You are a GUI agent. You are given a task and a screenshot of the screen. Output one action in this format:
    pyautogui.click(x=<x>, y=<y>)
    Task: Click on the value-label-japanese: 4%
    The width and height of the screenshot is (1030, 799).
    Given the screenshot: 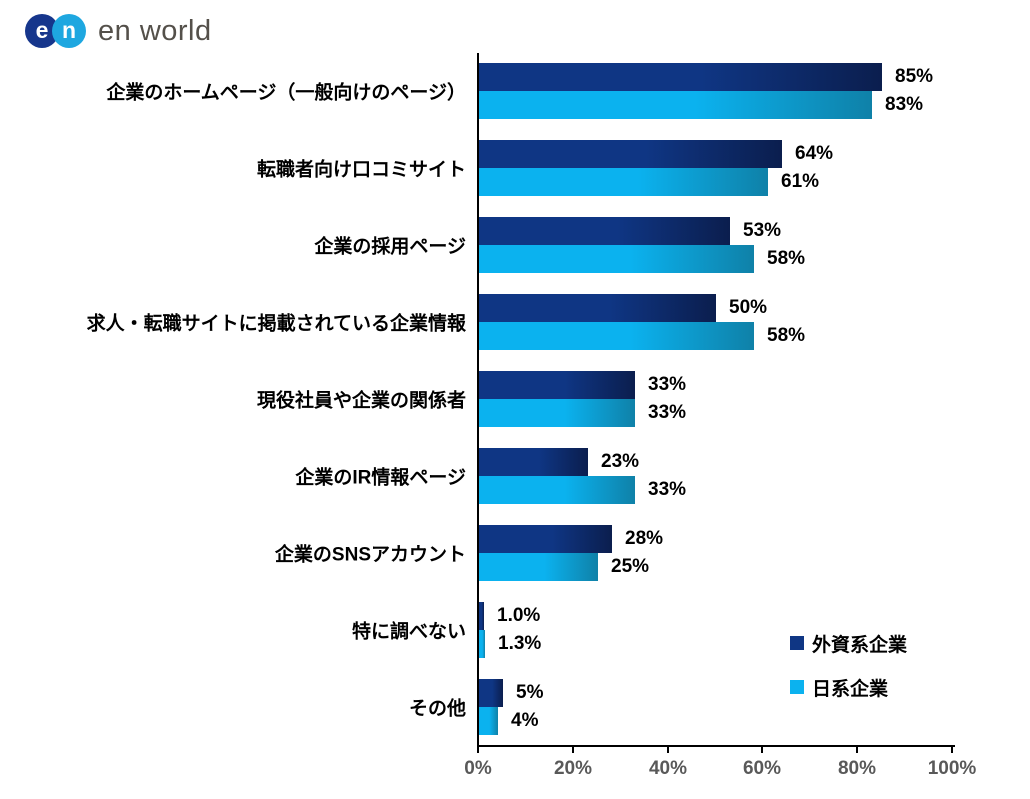 What is the action you would take?
    pyautogui.click(x=525, y=720)
    